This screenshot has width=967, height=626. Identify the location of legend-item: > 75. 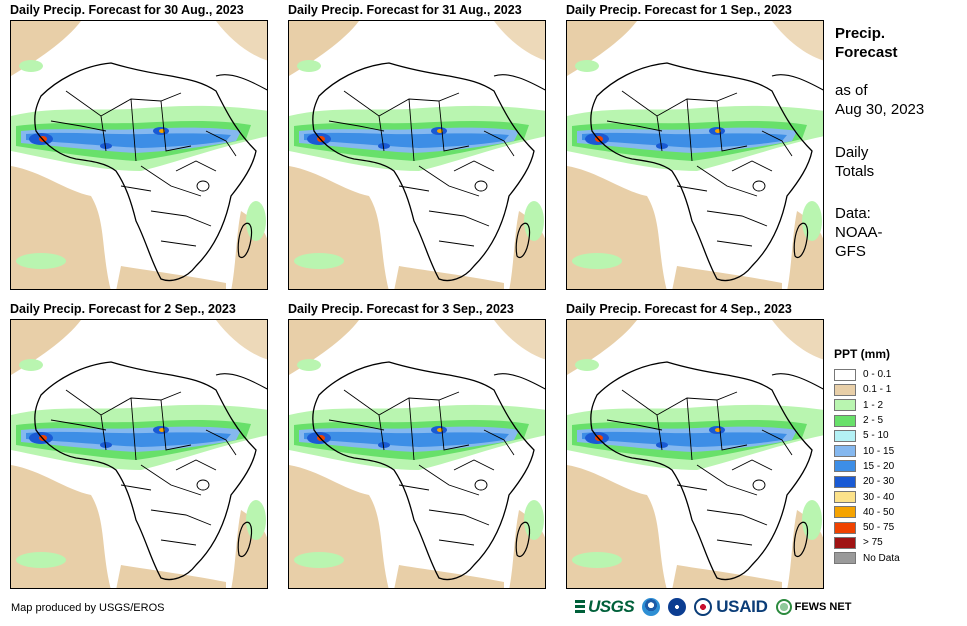
(867, 542).